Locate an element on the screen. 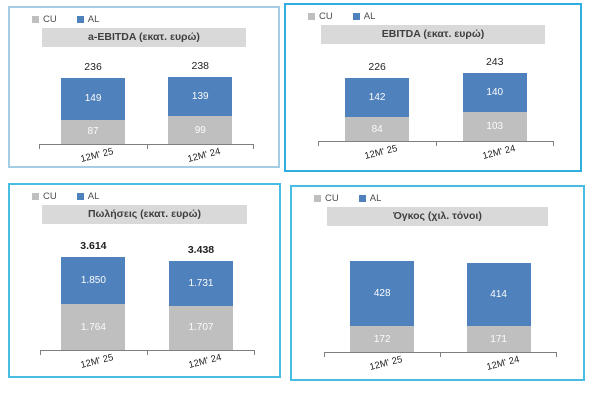  segment-value-label: 139 is located at coordinates (200, 97).